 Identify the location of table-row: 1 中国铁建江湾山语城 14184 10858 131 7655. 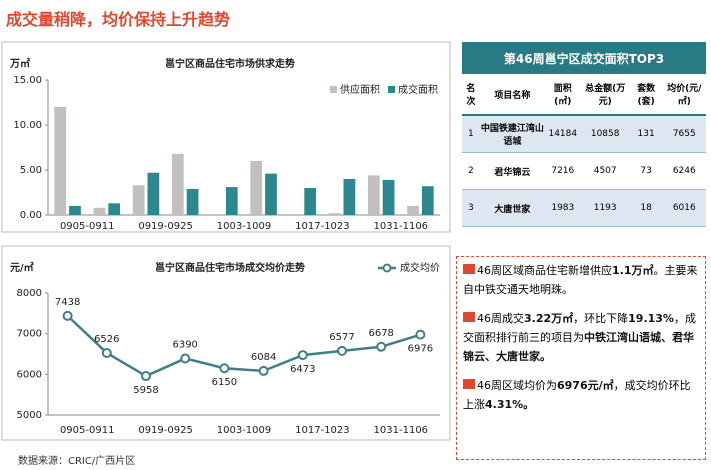
(584, 134).